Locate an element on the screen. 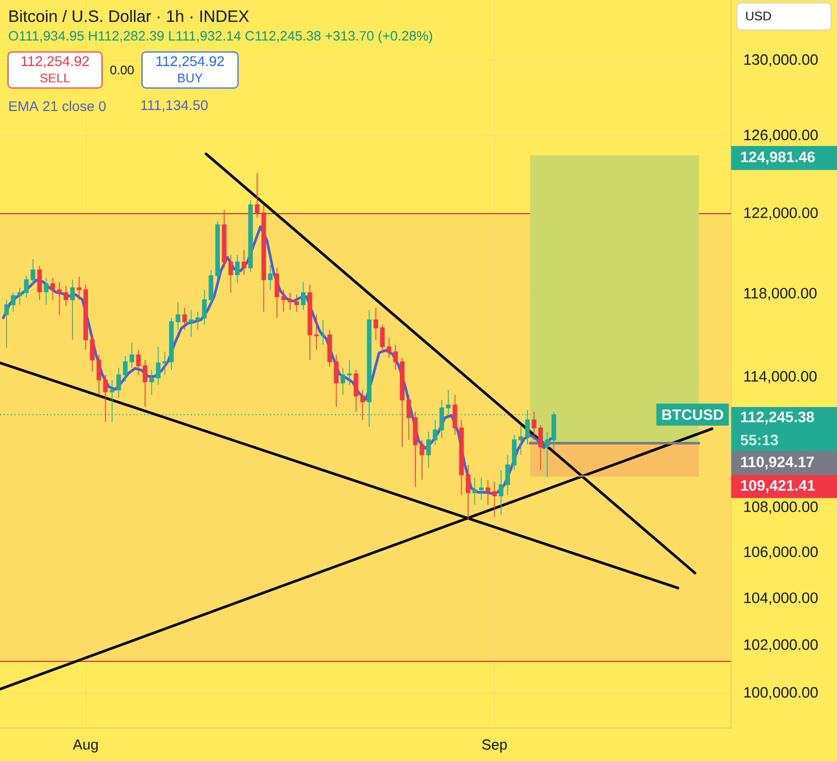 This screenshot has height=761, width=837. y-tick-label: 118,000.00 is located at coordinates (780, 294).